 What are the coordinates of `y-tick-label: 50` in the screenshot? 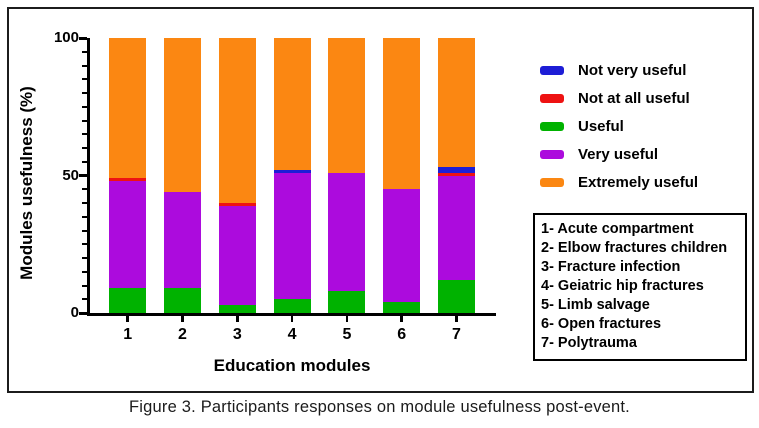 It's located at (70, 175).